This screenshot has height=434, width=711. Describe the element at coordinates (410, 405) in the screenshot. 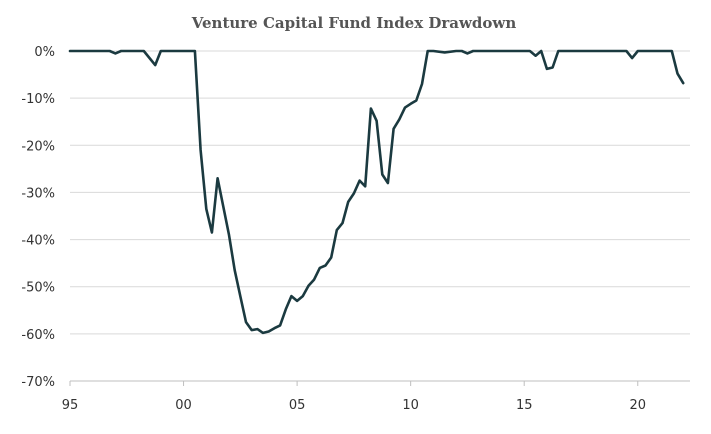

I see `x-tick-label: 10` at that location.